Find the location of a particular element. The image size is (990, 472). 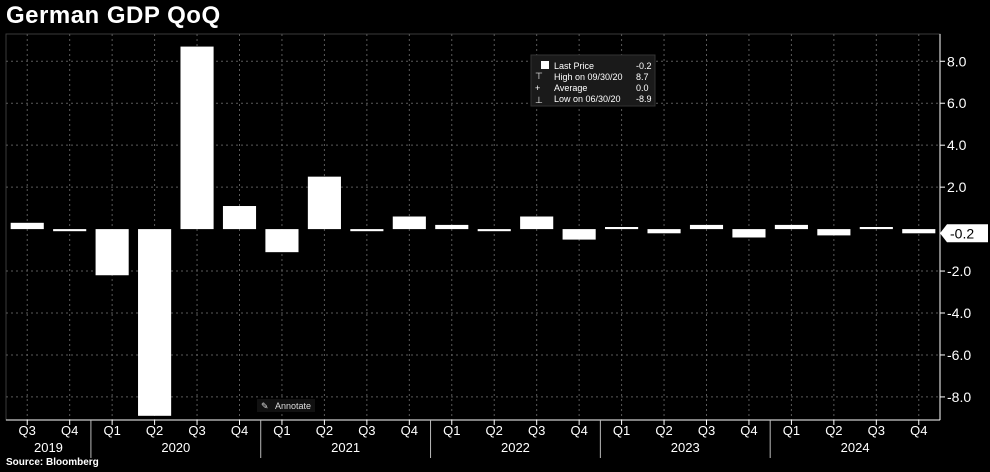

x-year-label: 2022 is located at coordinates (515, 447).